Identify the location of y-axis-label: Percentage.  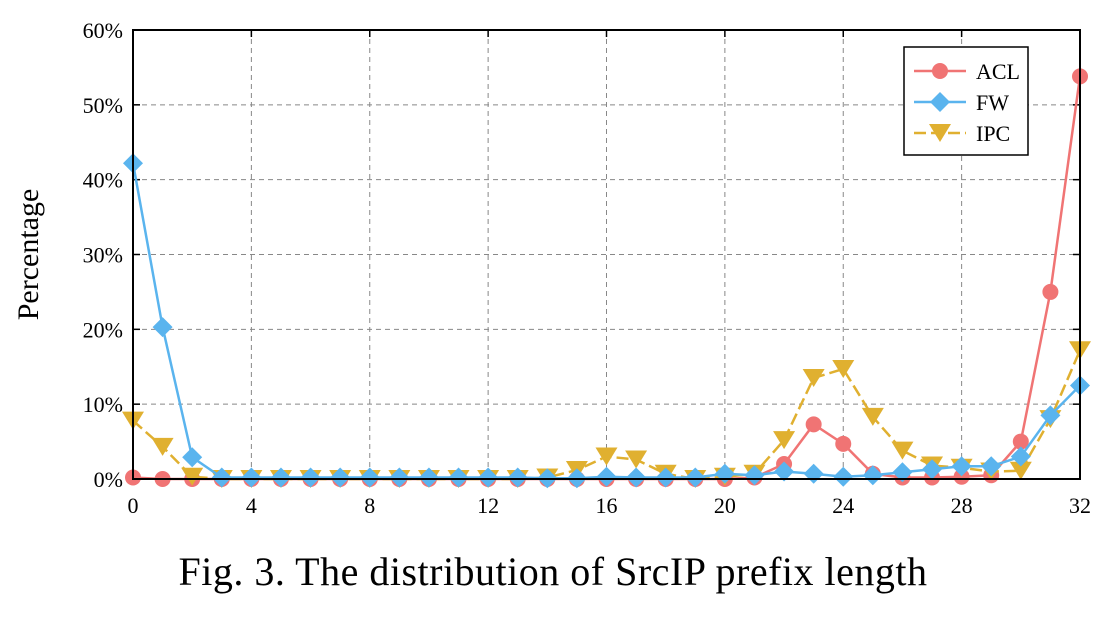
(28, 255).